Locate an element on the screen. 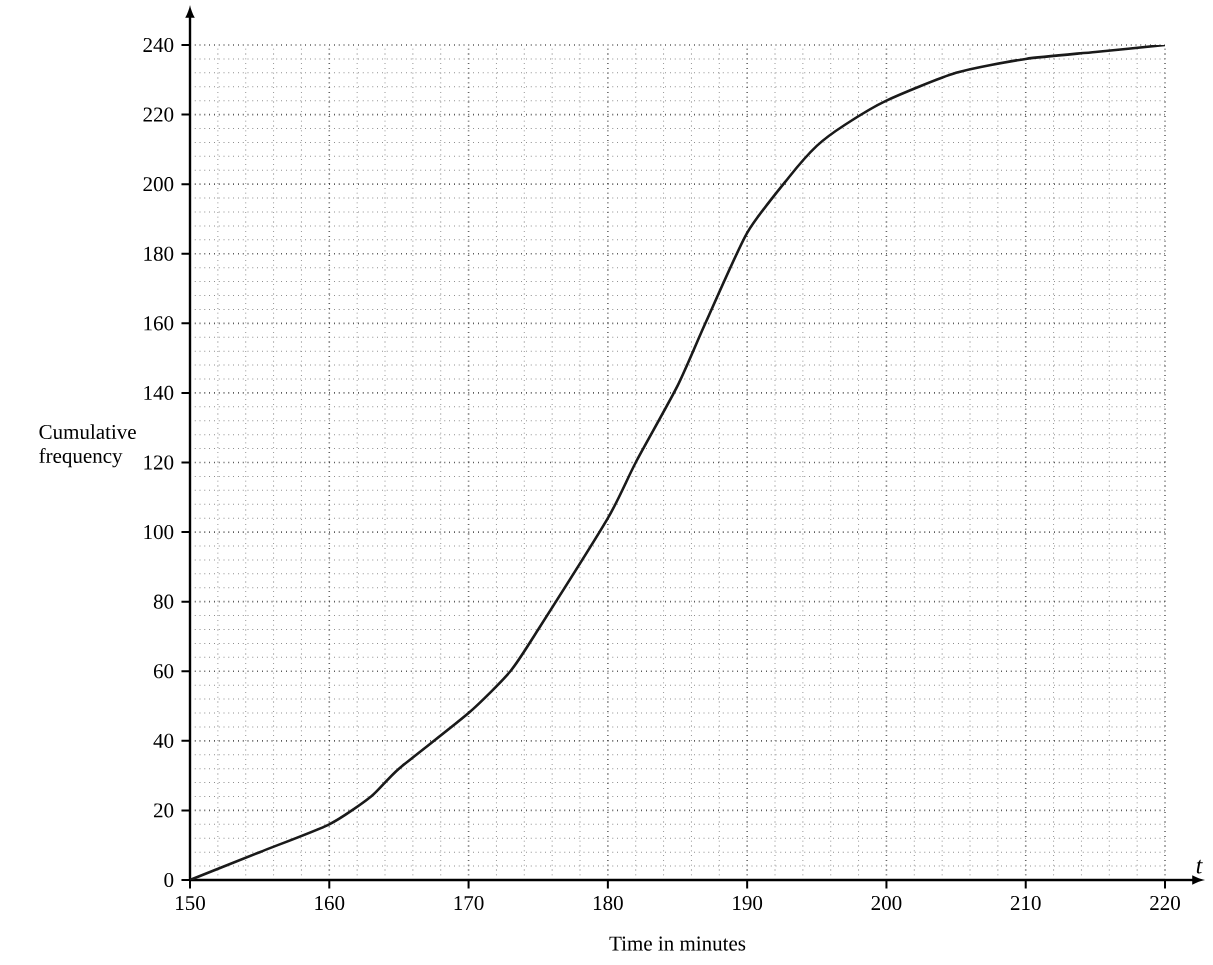  y-tick-label: 80 is located at coordinates (163, 601).